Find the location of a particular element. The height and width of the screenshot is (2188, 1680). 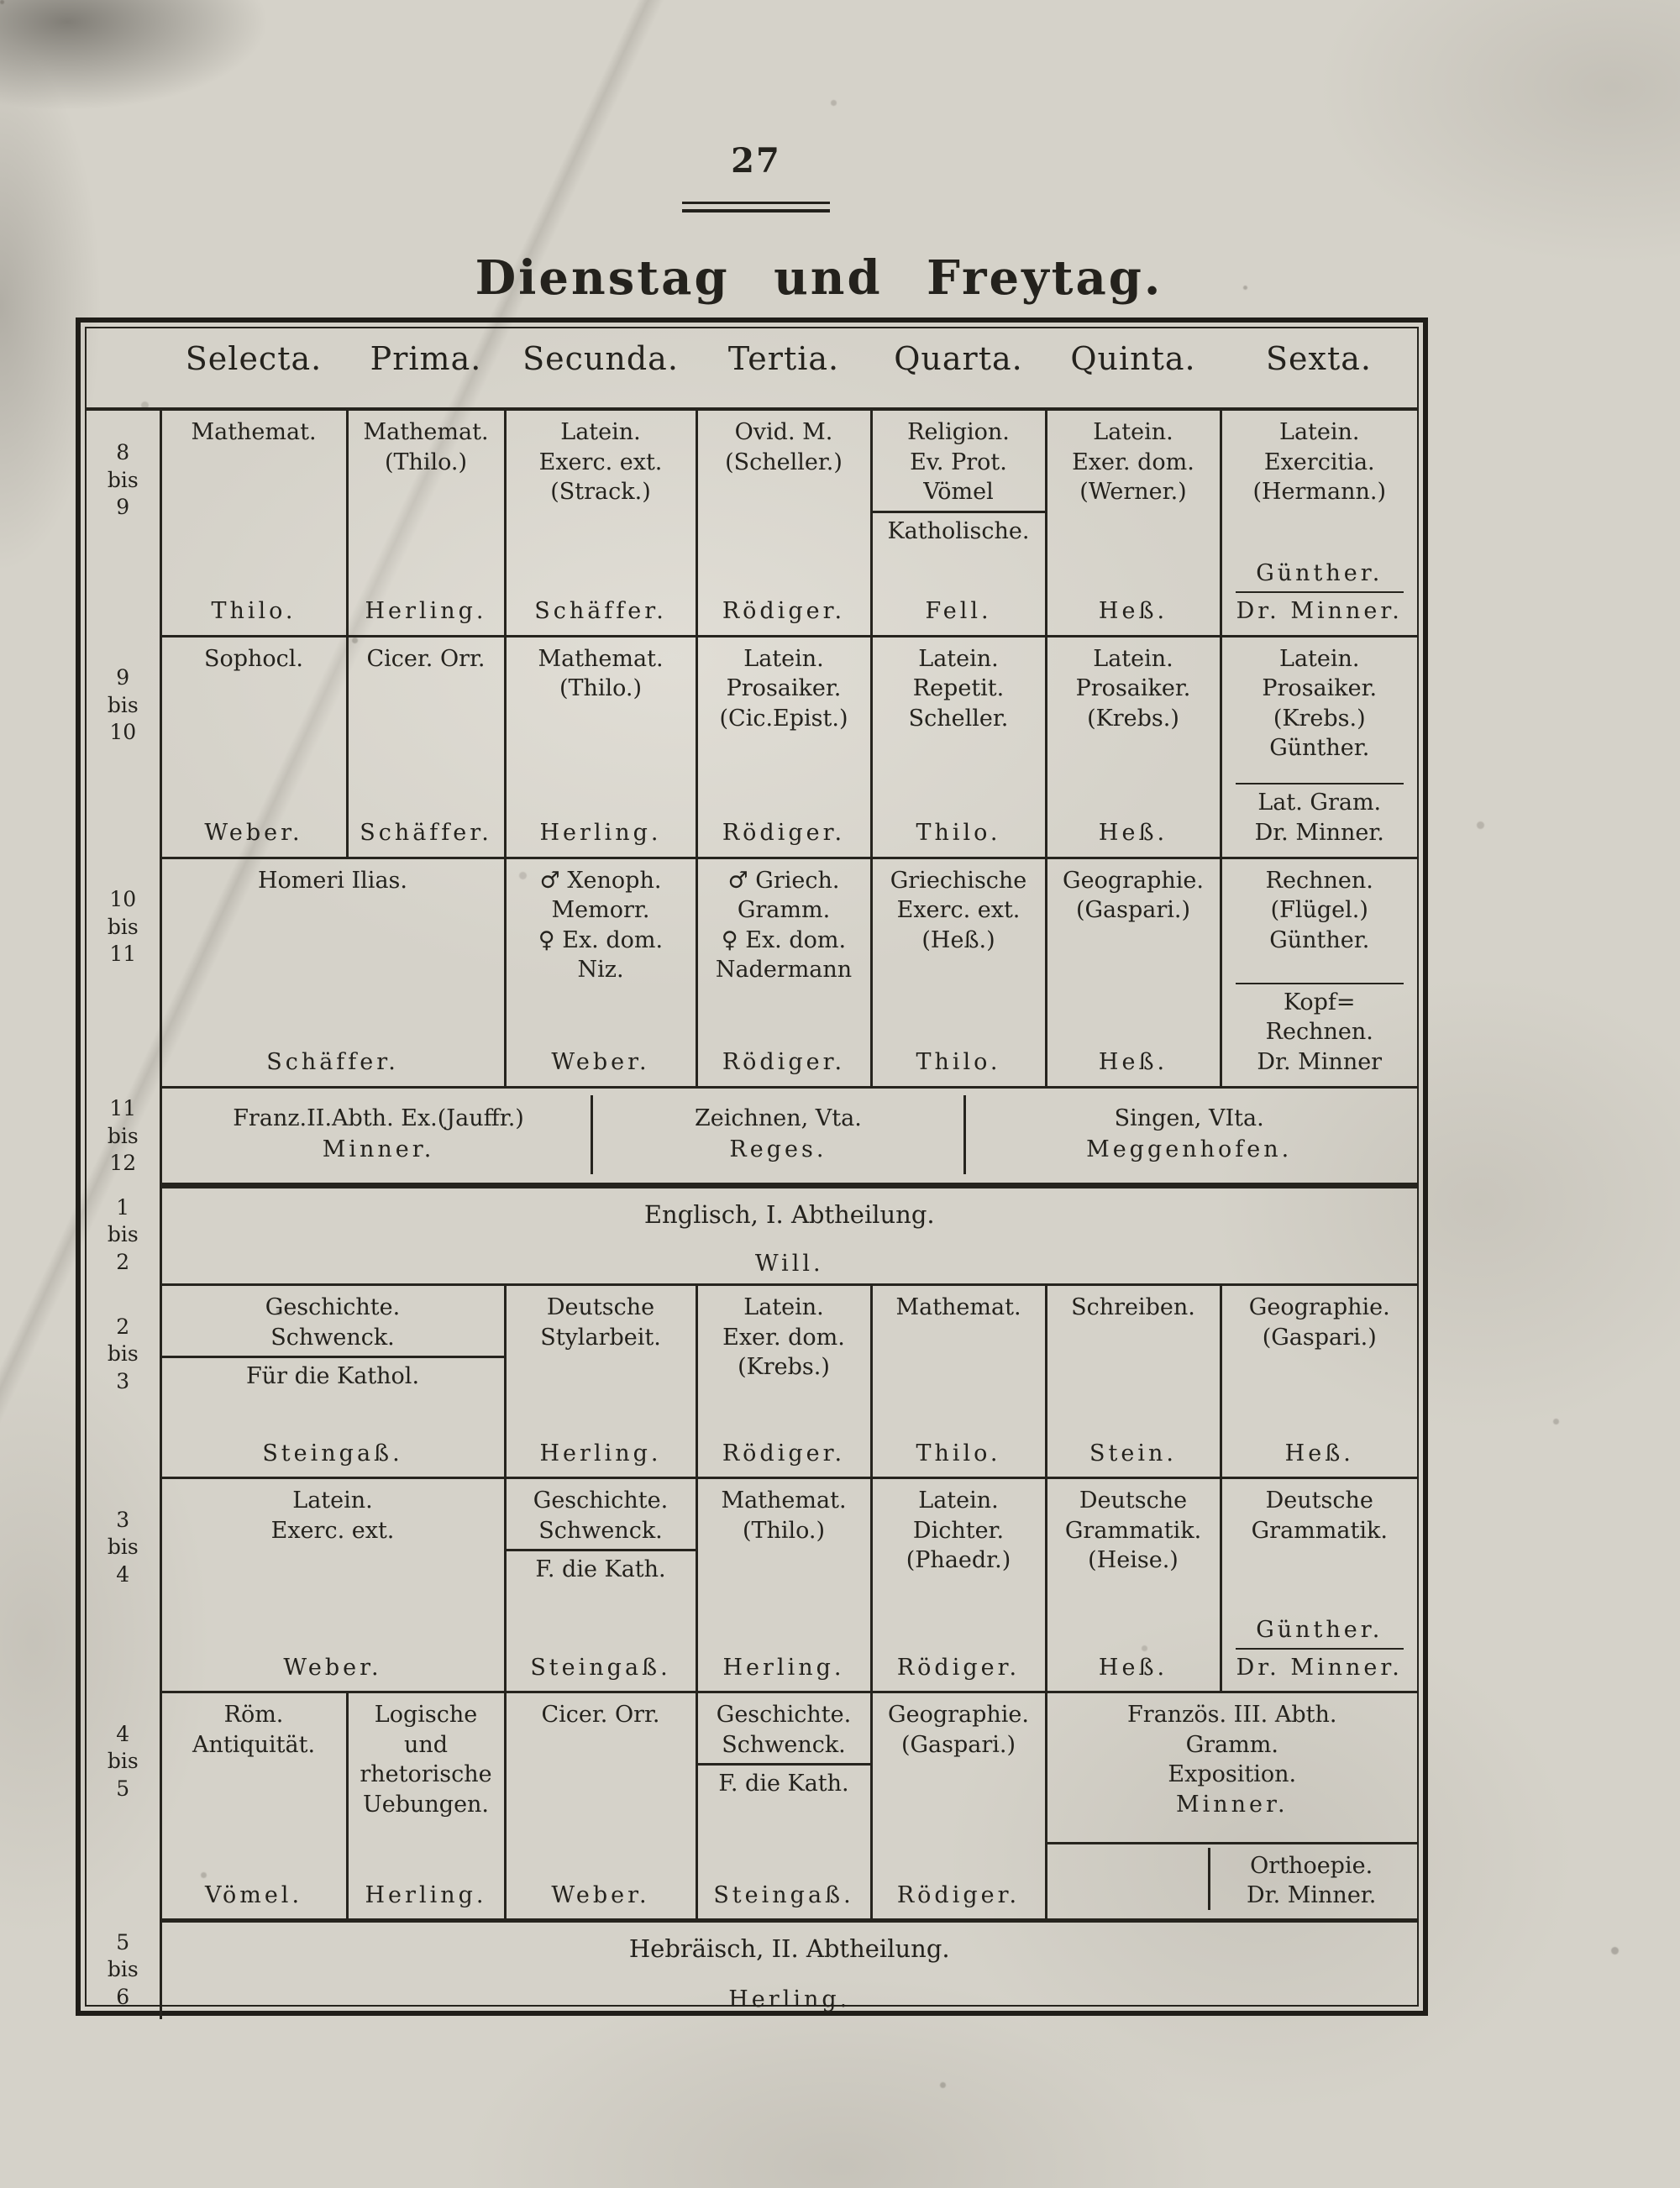

column-header-tertia: Tertia. is located at coordinates (783, 369).